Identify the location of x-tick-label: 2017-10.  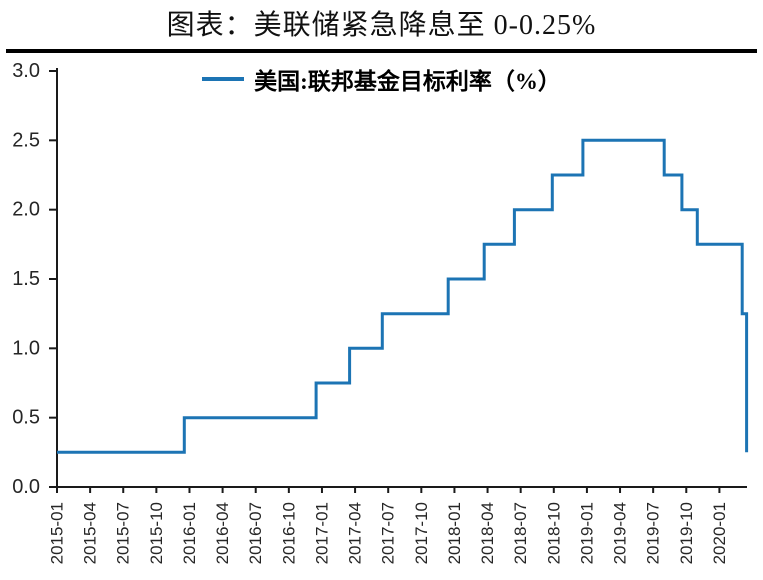
(421, 533).